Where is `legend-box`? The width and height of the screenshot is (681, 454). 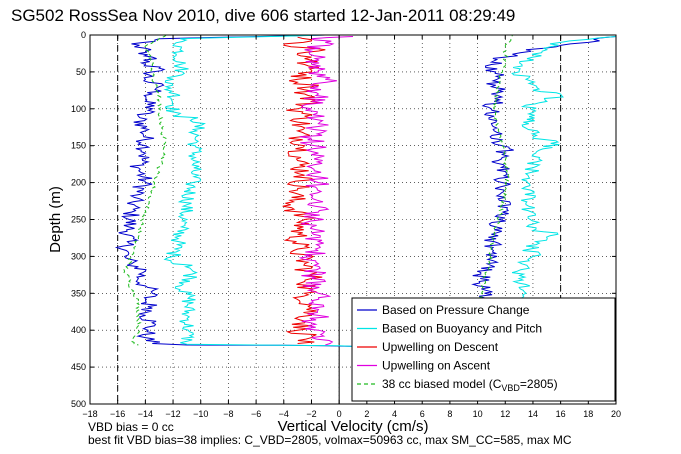
legend-box is located at coordinates (483, 349).